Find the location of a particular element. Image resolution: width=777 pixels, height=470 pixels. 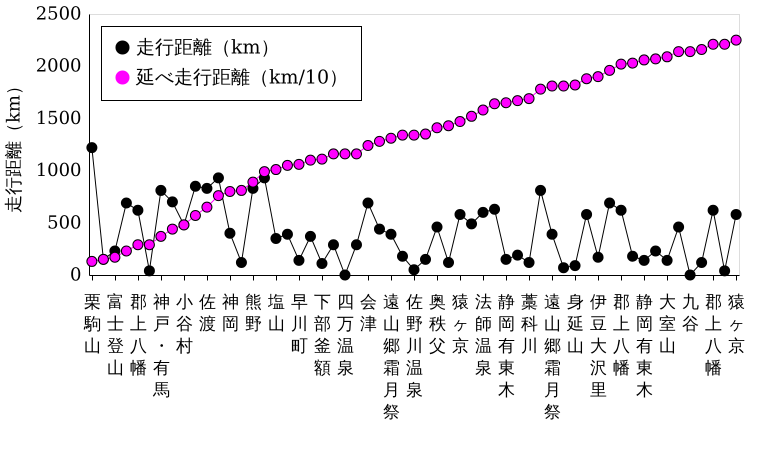

legend-label: 延べ走行距離（km/10） is located at coordinates (241, 77).